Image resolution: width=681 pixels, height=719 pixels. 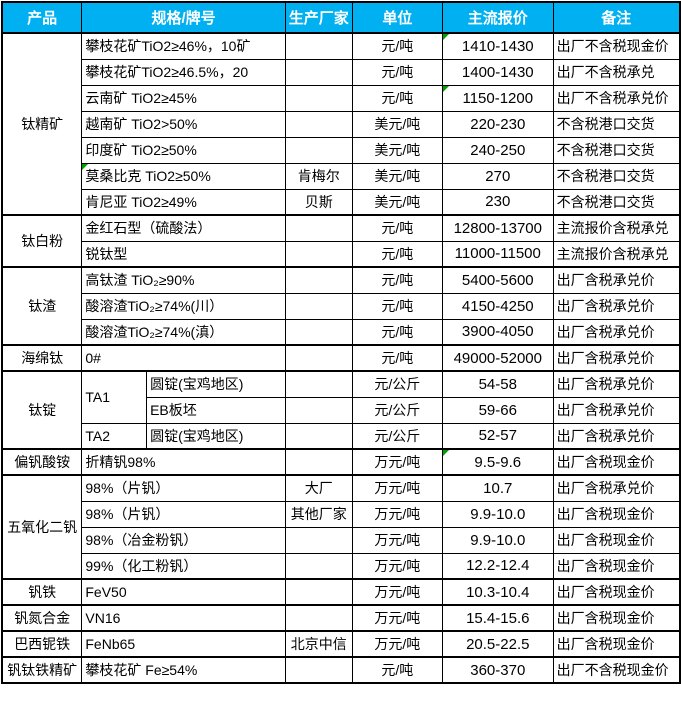 What do you see at coordinates (497, 618) in the screenshot?
I see `price-cell: 15.4-15.6` at bounding box center [497, 618].